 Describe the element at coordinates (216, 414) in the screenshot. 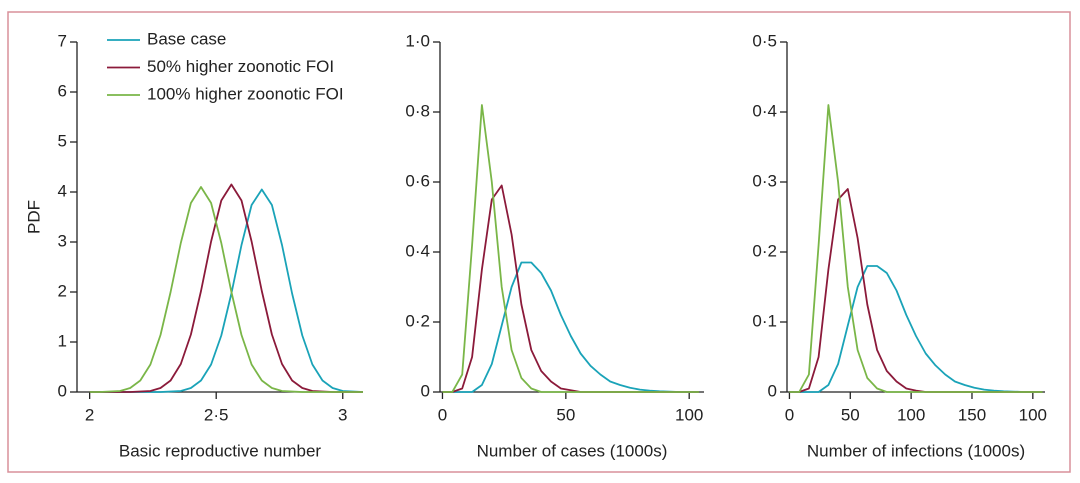

I see `x-tick-label: 2·5` at that location.